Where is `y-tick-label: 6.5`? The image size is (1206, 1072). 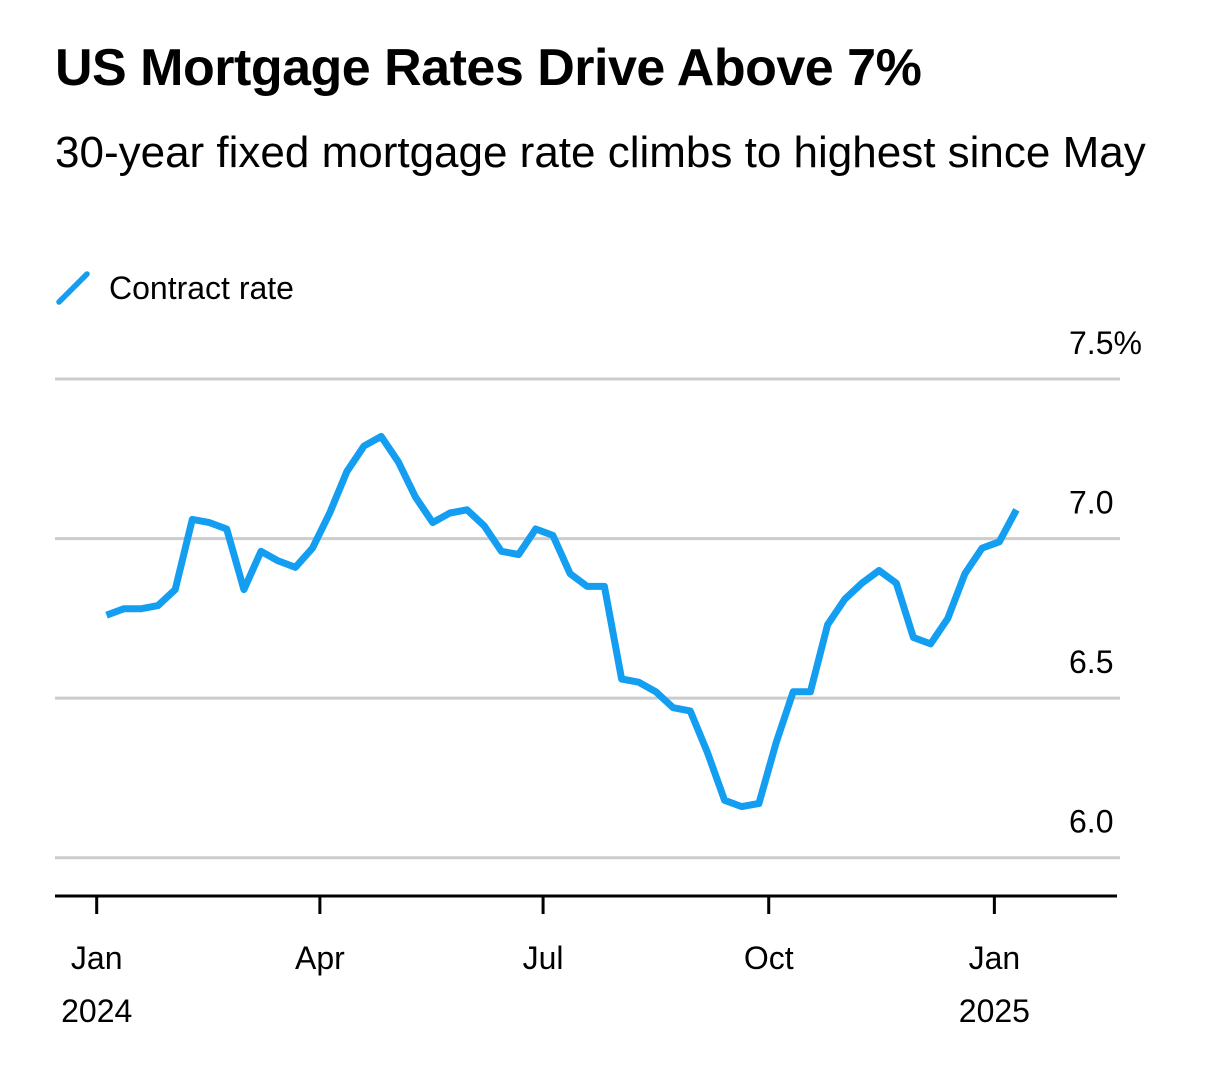
y-tick-label: 6.5 is located at coordinates (1091, 662).